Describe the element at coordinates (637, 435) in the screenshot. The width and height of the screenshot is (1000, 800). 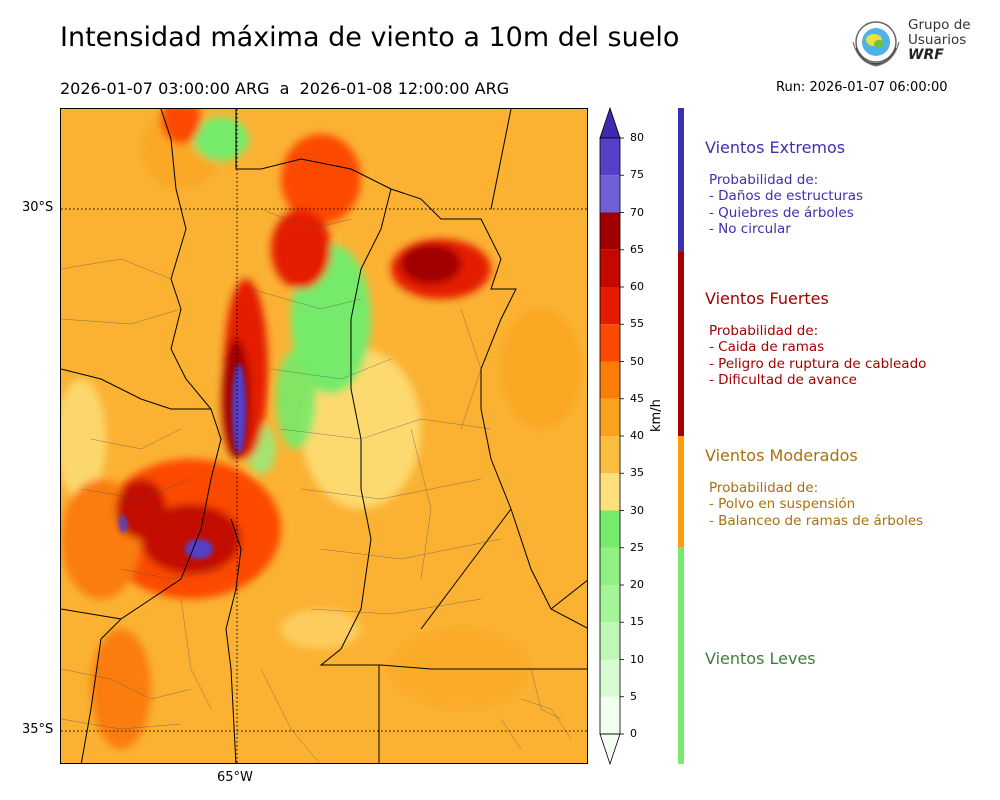
I see `colorbar-tick-label: 40` at that location.